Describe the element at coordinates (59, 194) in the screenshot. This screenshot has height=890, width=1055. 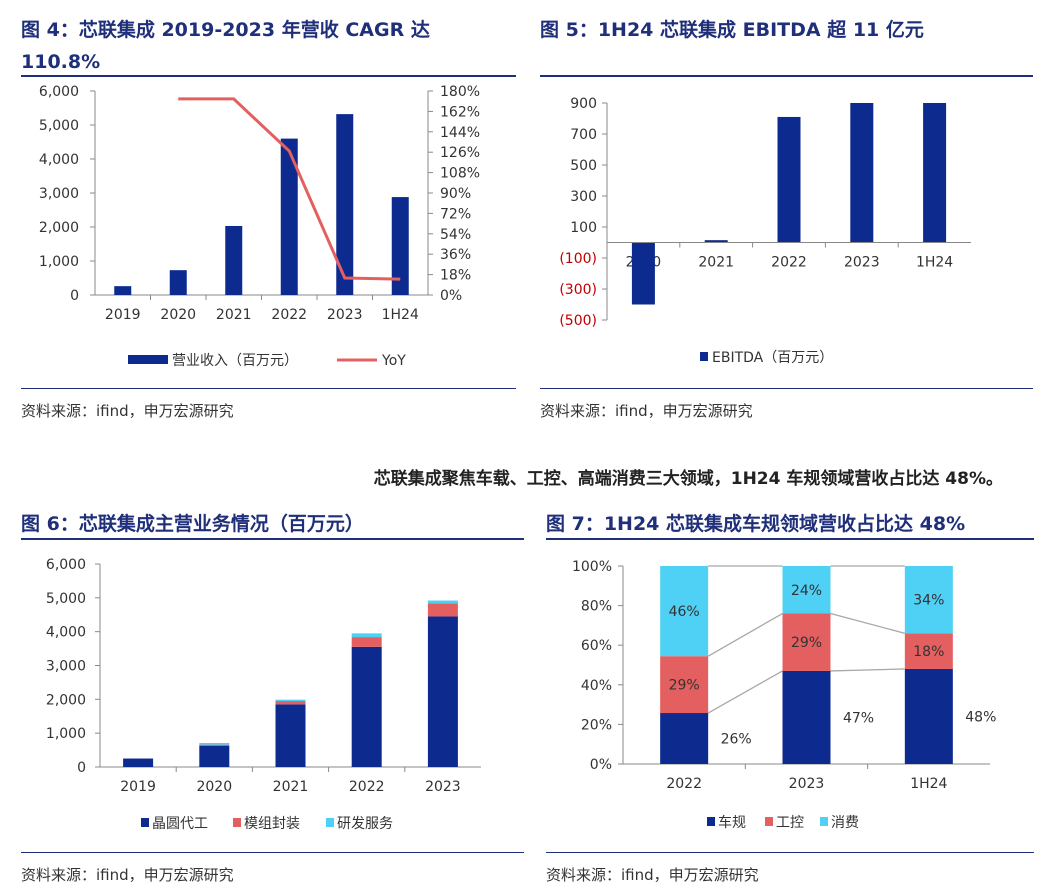
I see `fig4-ytick-label: 3,000` at that location.